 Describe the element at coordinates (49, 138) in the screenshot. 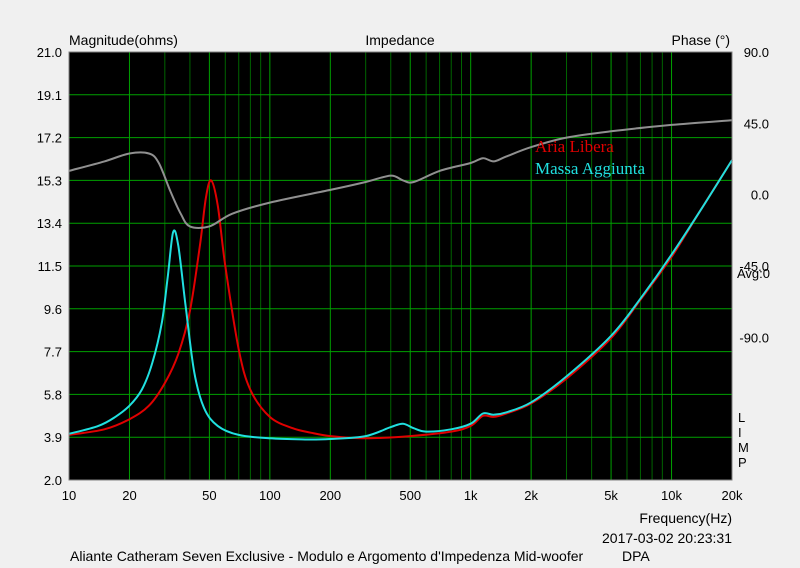

I see `magnitude-tick-label: 17.2` at that location.